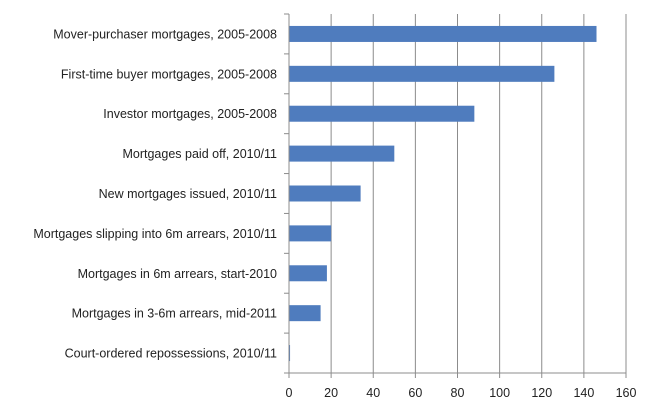 The image size is (650, 419). I want to click on x-tick-label: 20, so click(331, 393).